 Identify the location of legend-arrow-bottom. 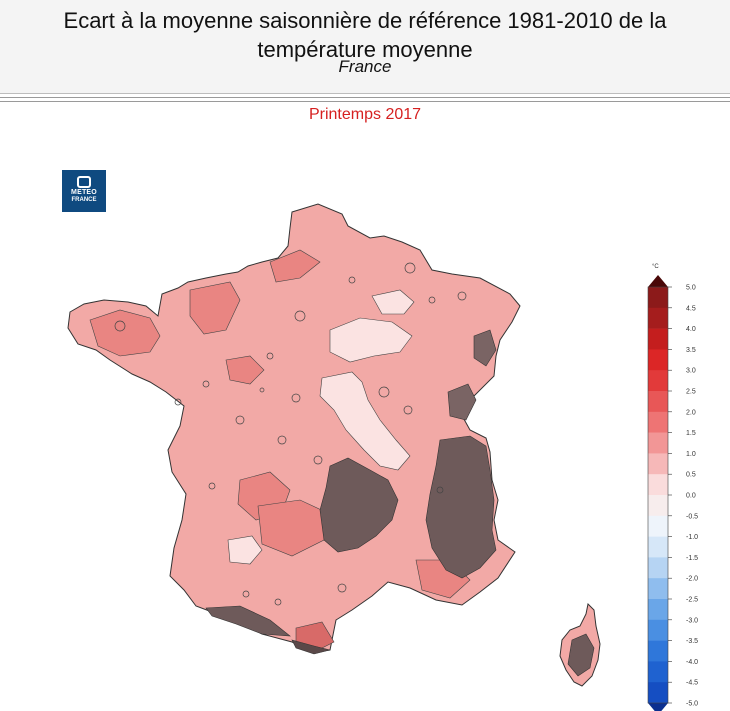
(658, 707).